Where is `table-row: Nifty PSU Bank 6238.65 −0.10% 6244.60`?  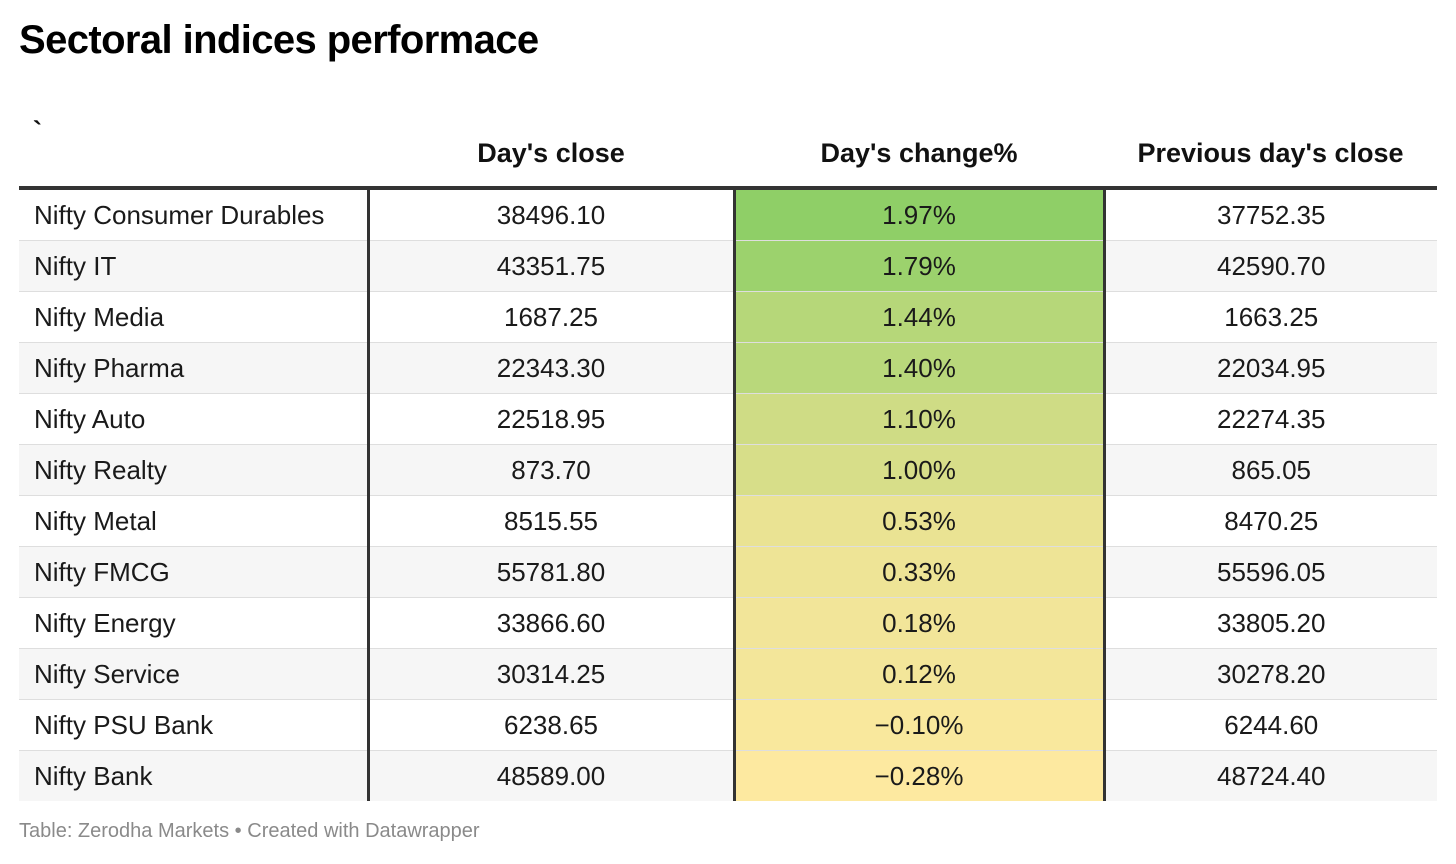
table-row: Nifty PSU Bank 6238.65 −0.10% 6244.60 is located at coordinates (728, 725).